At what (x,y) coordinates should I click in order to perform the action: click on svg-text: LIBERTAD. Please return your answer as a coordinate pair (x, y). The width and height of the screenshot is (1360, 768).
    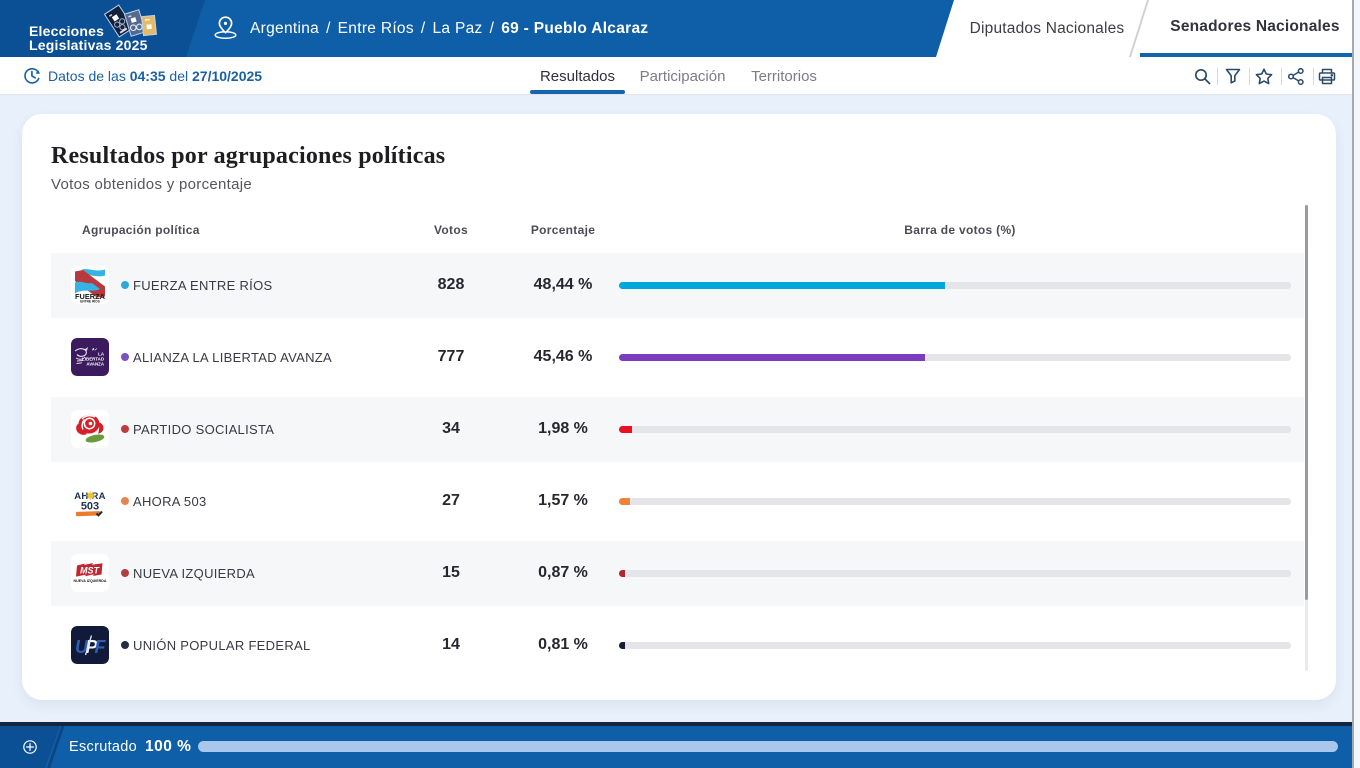
    Looking at the image, I should click on (93, 359).